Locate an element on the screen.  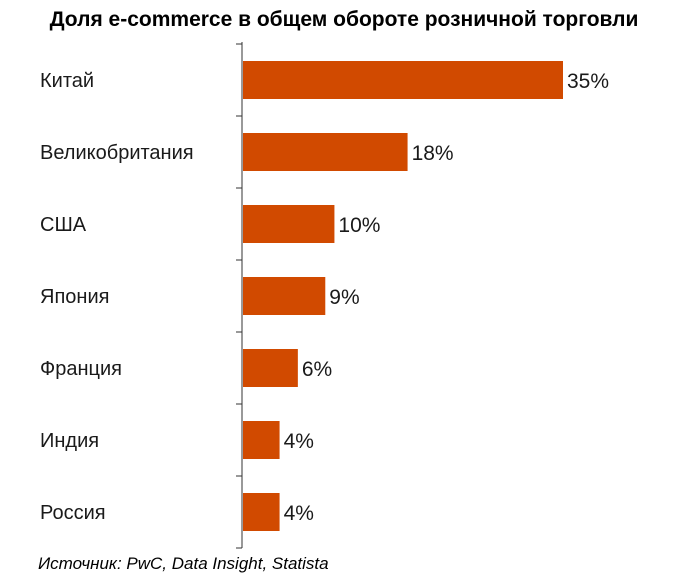
category-label: Япония is located at coordinates (74, 297).